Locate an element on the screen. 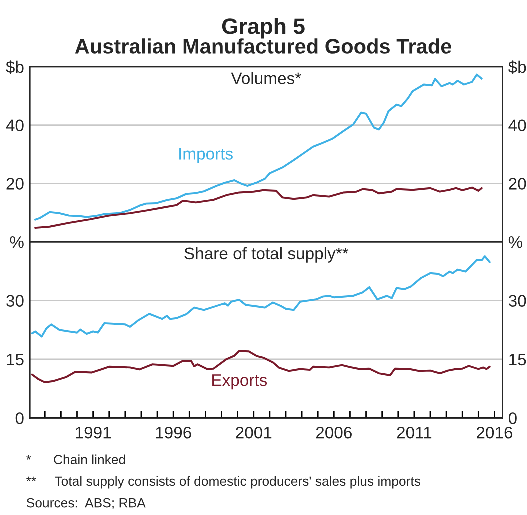 The image size is (527, 515). annotation: Share of total supply** is located at coordinates (266, 255).